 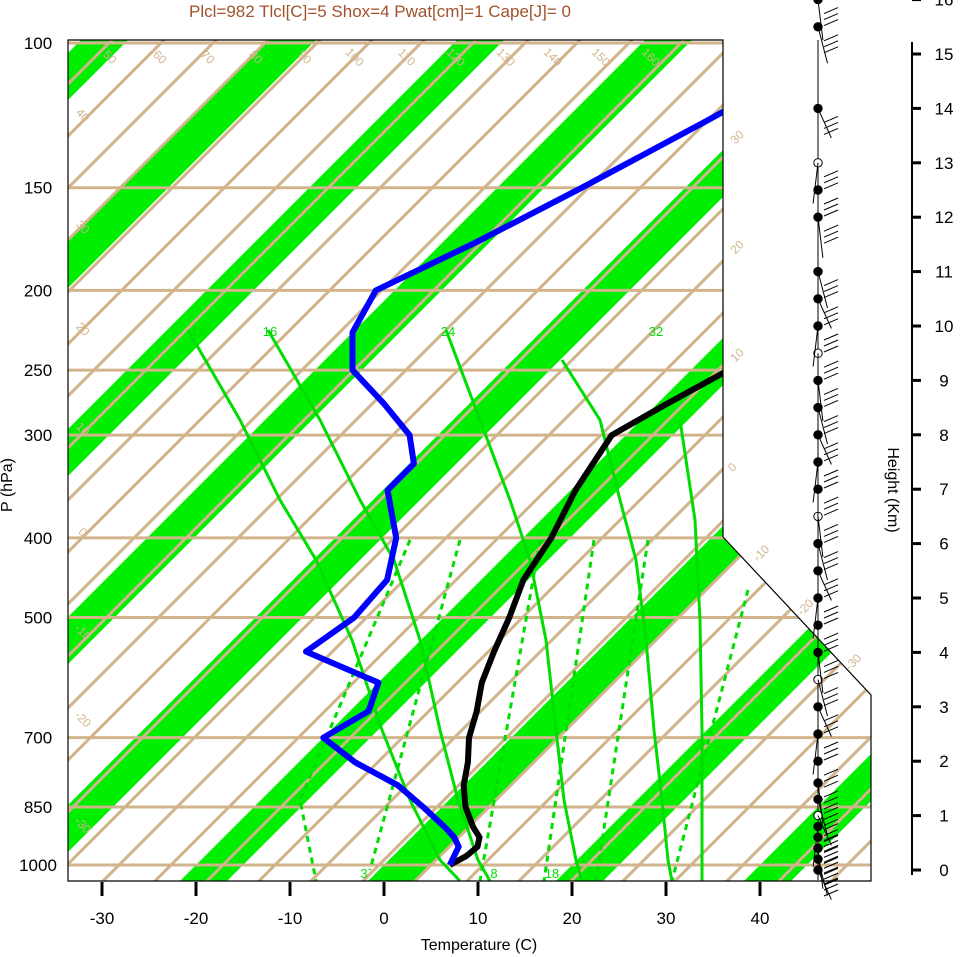 I want to click on pressure-tick-label: 200, so click(x=38, y=290).